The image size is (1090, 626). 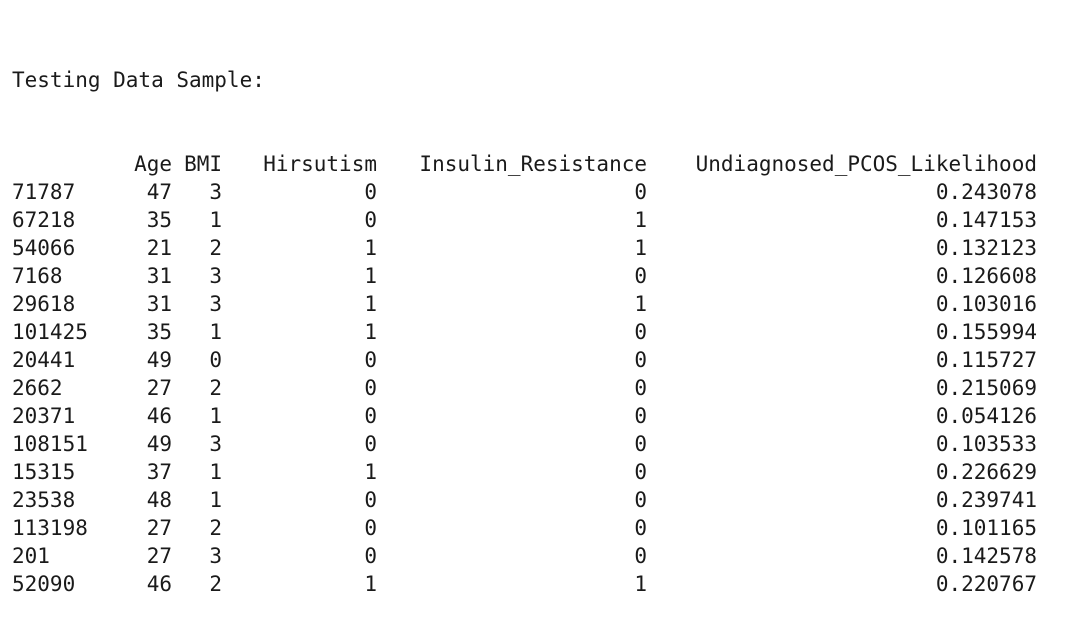 I want to click on row-index: 52090, so click(x=62, y=584).